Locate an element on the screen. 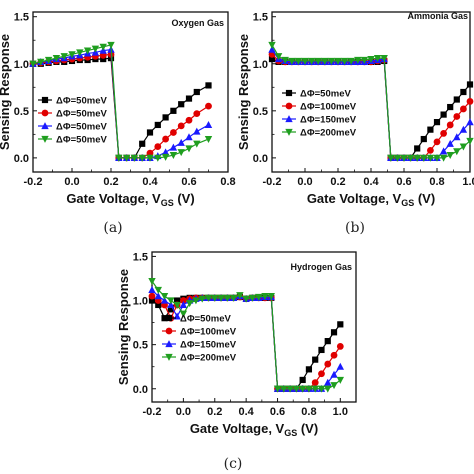  y-tick-label: 1.5 is located at coordinates (21, 18).